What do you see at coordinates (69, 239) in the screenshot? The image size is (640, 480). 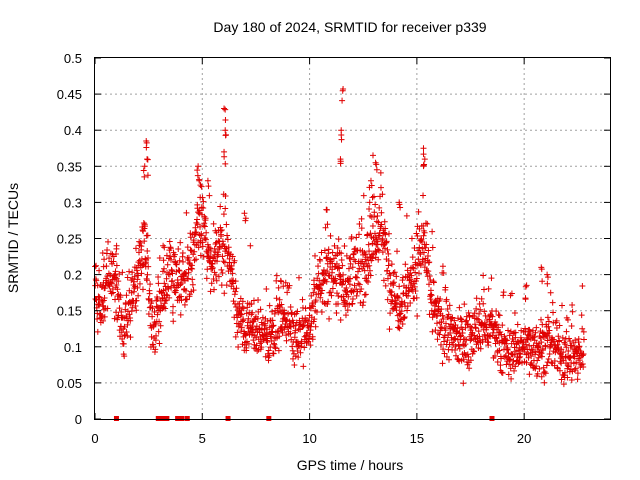 I see `y-tick-label: 0.25` at bounding box center [69, 239].